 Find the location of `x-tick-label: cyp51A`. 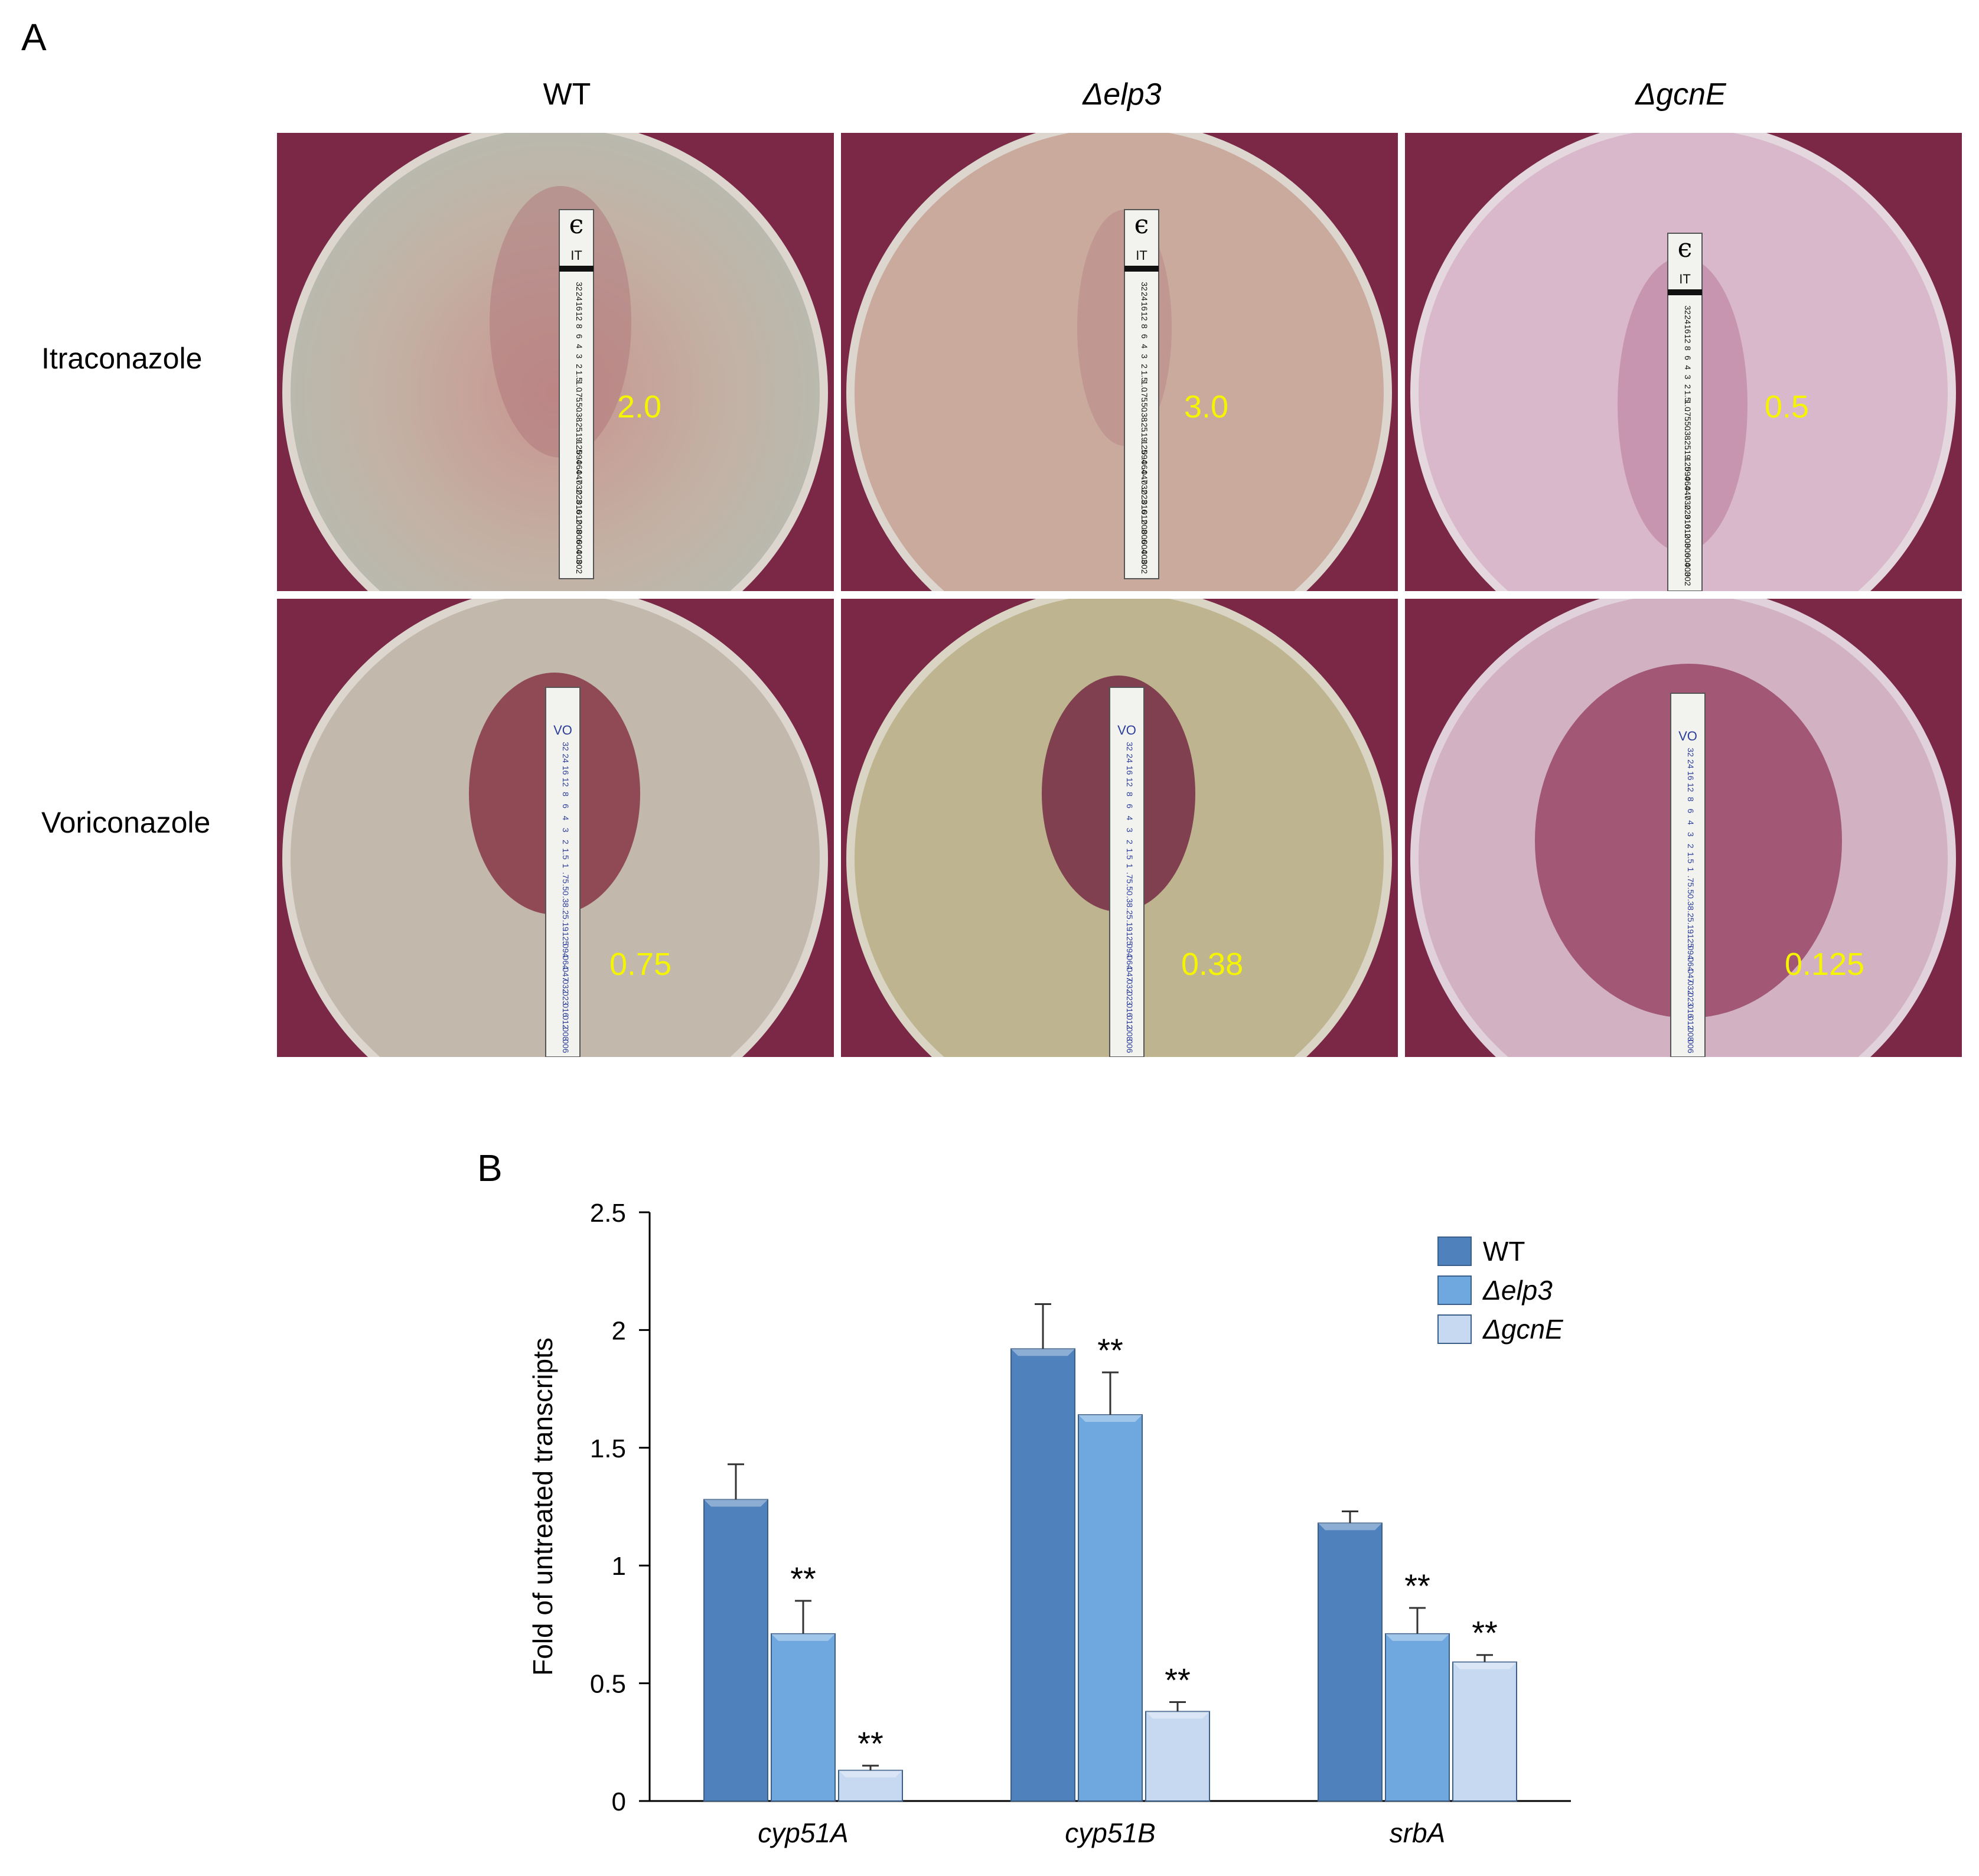

x-tick-label: cyp51A is located at coordinates (803, 1833).